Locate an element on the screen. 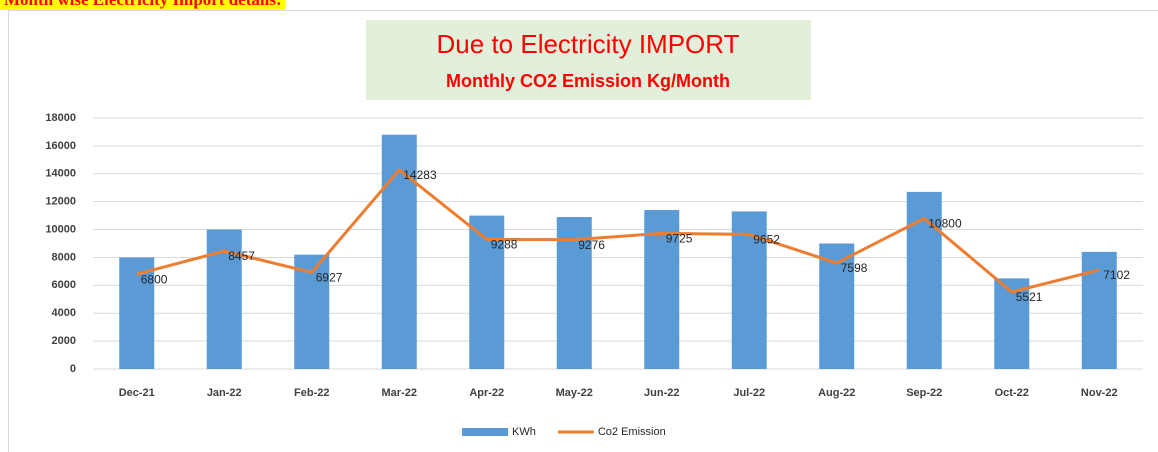 Image resolution: width=1158 pixels, height=452 pixels. chart-title: Due to Electricity IMPORT is located at coordinates (588, 44).